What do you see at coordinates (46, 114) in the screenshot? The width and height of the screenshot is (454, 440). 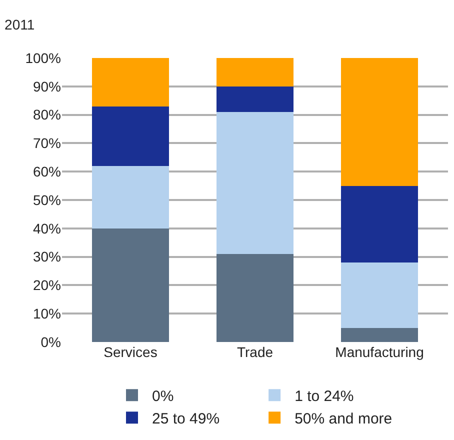 I see `y-tick-label: 80%` at bounding box center [46, 114].